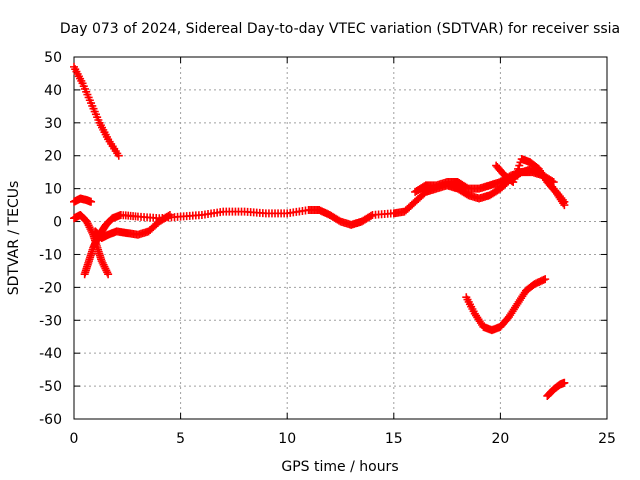 The width and height of the screenshot is (640, 480). Describe the element at coordinates (500, 439) in the screenshot. I see `x-tick-label: 20` at that location.